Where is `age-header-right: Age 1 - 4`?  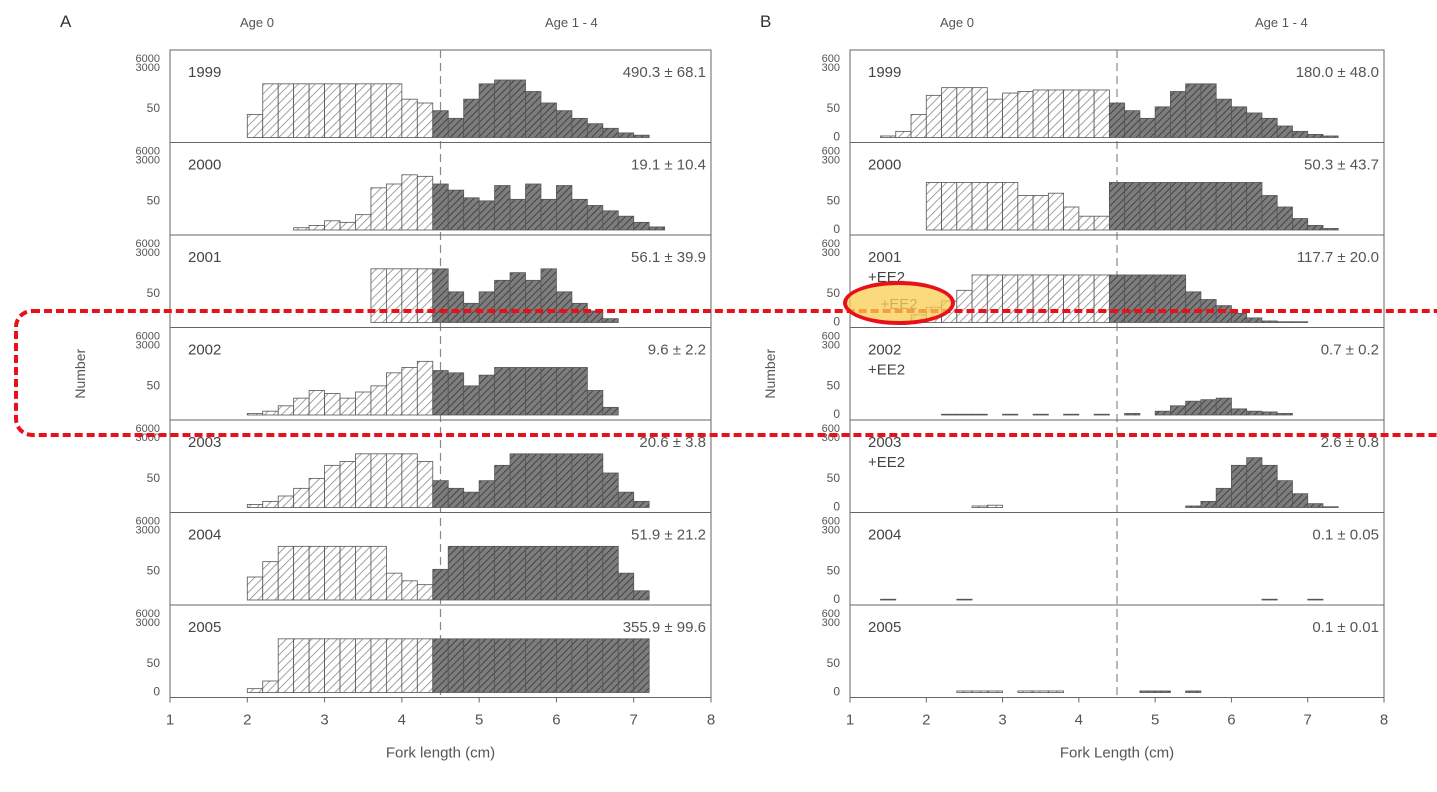
age-header-right: Age 1 - 4 is located at coordinates (1281, 22).